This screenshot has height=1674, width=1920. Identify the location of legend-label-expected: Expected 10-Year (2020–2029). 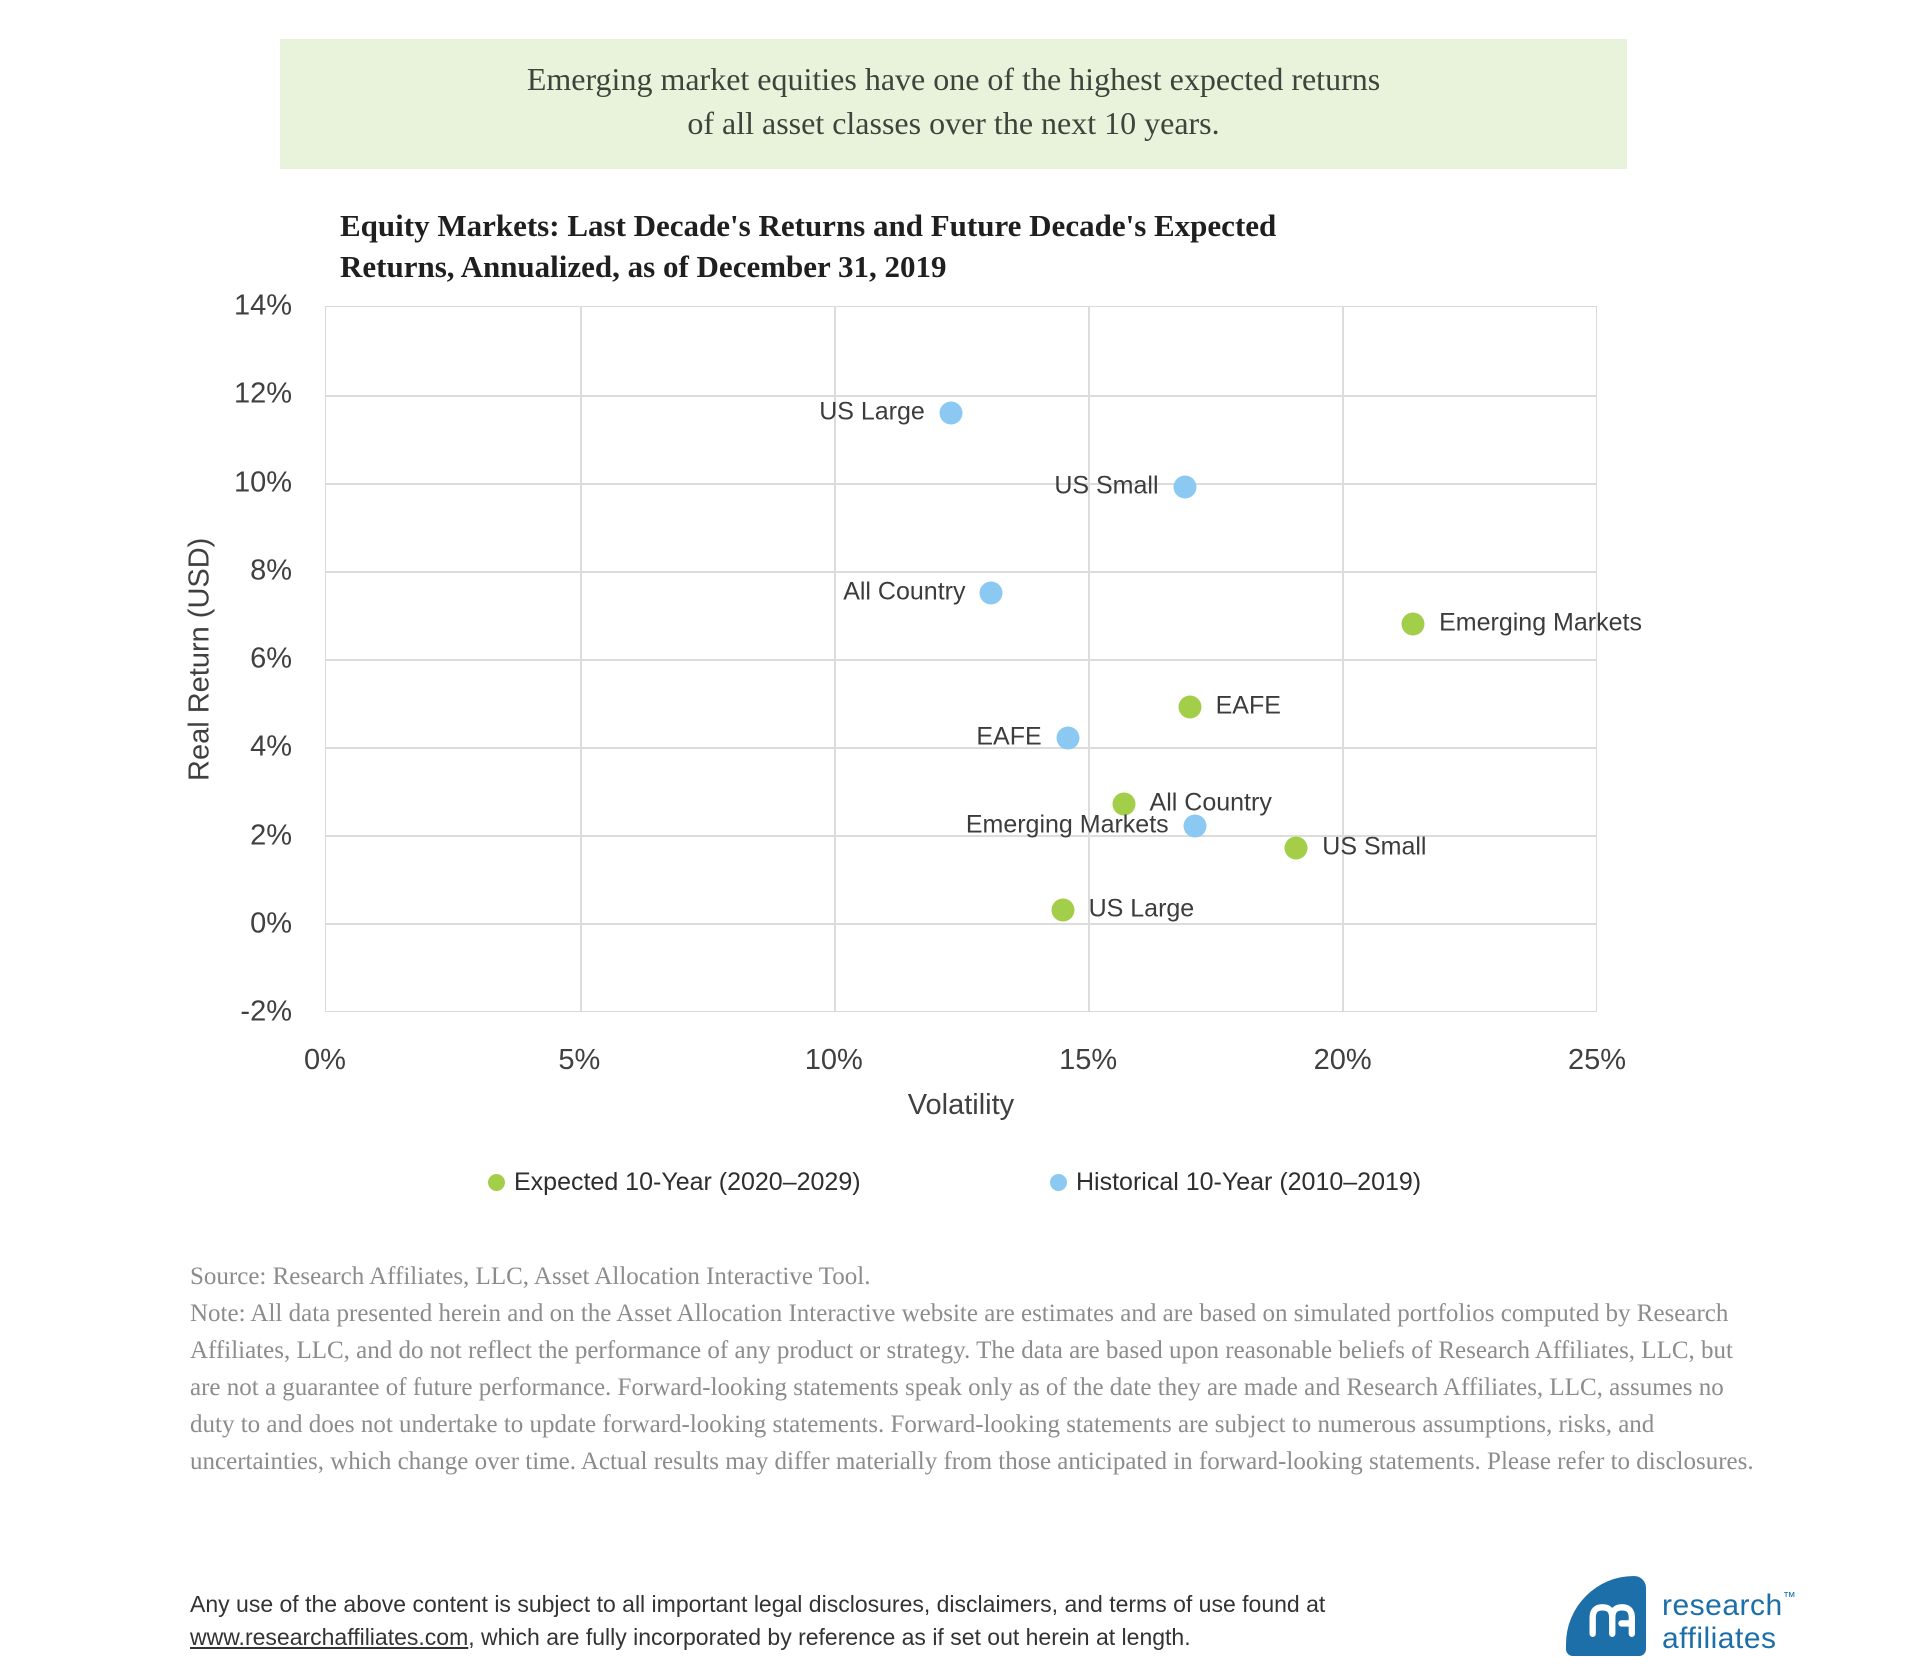
(687, 1182).